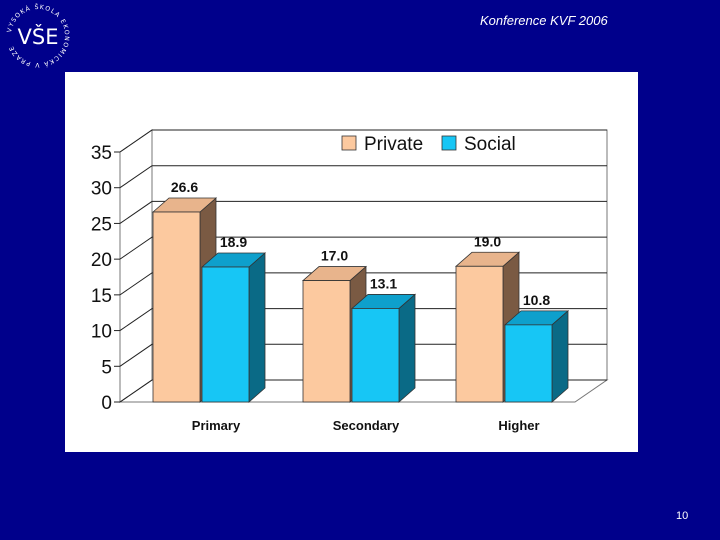 Image resolution: width=720 pixels, height=540 pixels. Describe the element at coordinates (528, 363) in the screenshot. I see `bar-social-higher` at that location.